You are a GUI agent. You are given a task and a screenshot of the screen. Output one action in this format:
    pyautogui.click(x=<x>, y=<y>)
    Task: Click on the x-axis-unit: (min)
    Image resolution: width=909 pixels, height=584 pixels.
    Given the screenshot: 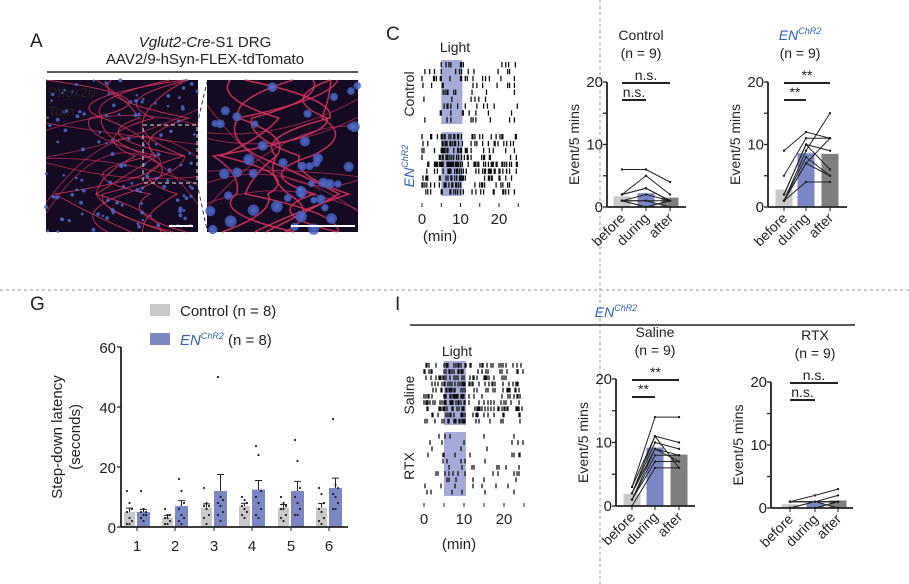 What is the action you would take?
    pyautogui.click(x=459, y=544)
    